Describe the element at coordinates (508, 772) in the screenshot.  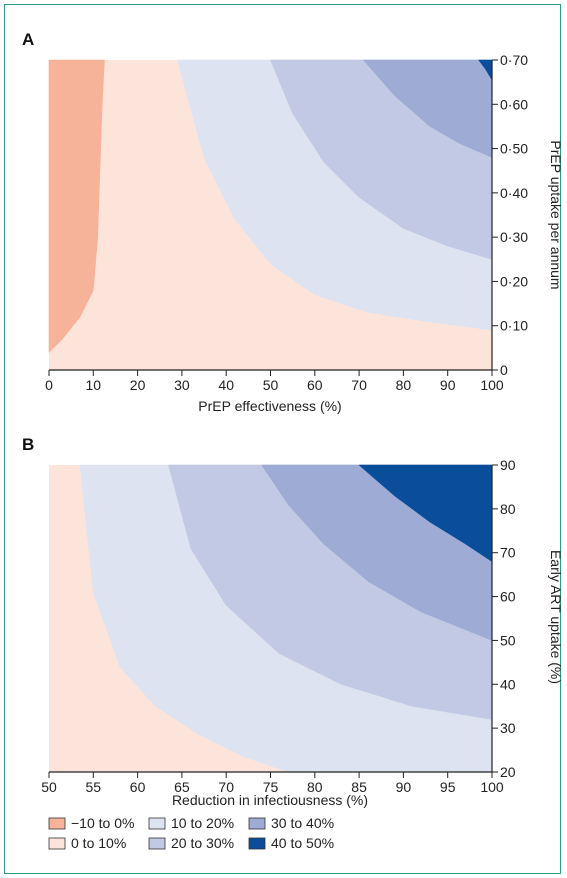
I see `panel-b-y-tick-label: 20` at that location.